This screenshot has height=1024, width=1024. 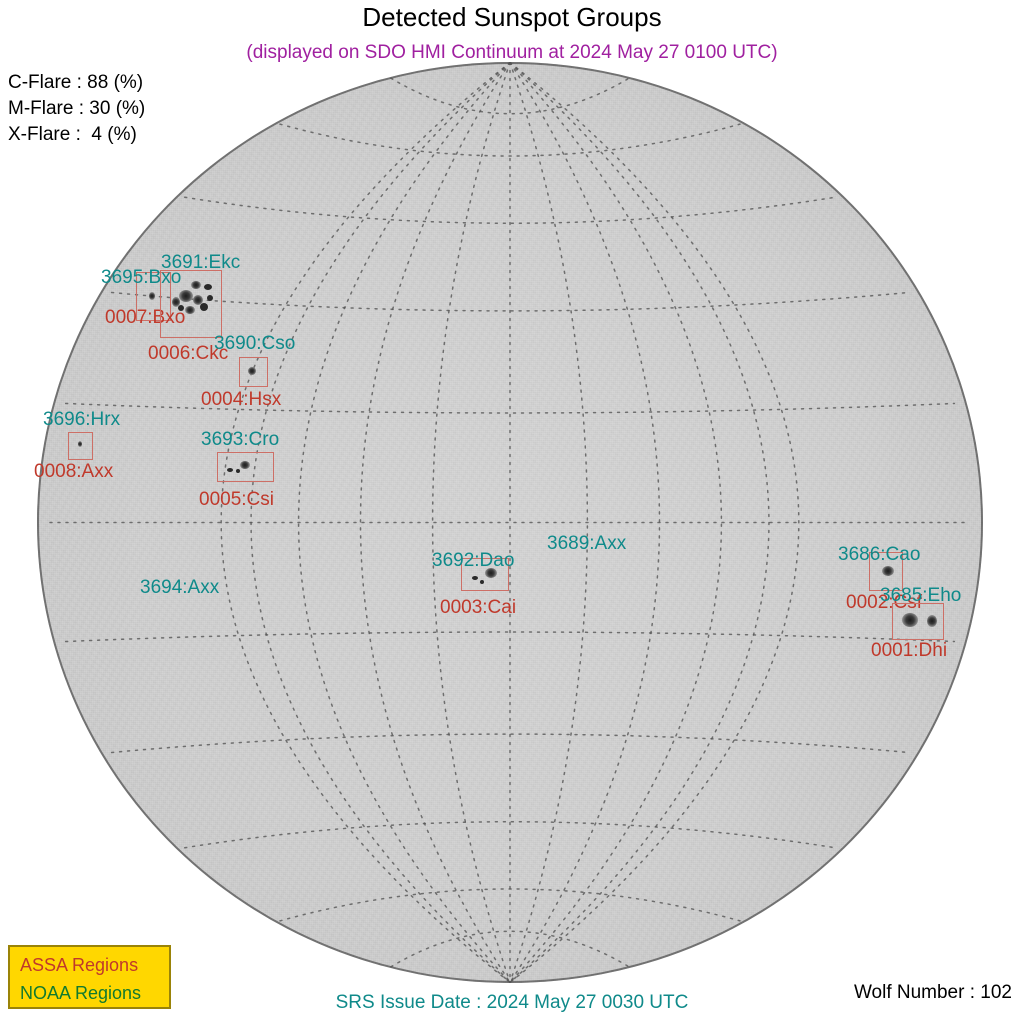 I want to click on assa-region-label: 0003:Cai, so click(x=478, y=607).